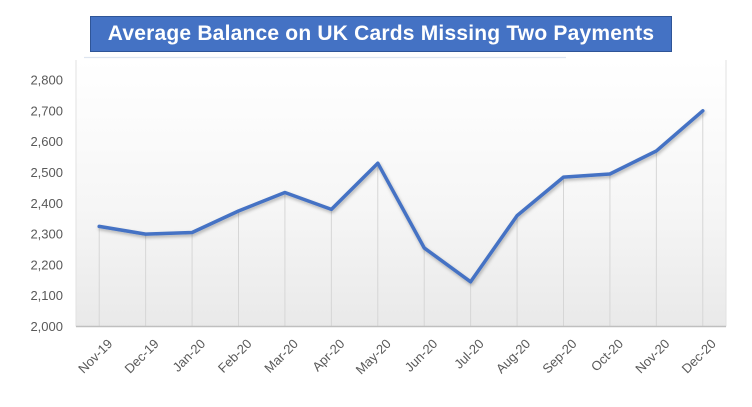 The width and height of the screenshot is (752, 407). Describe the element at coordinates (652, 356) in the screenshot. I see `x-tick-label: Nov-20` at that location.